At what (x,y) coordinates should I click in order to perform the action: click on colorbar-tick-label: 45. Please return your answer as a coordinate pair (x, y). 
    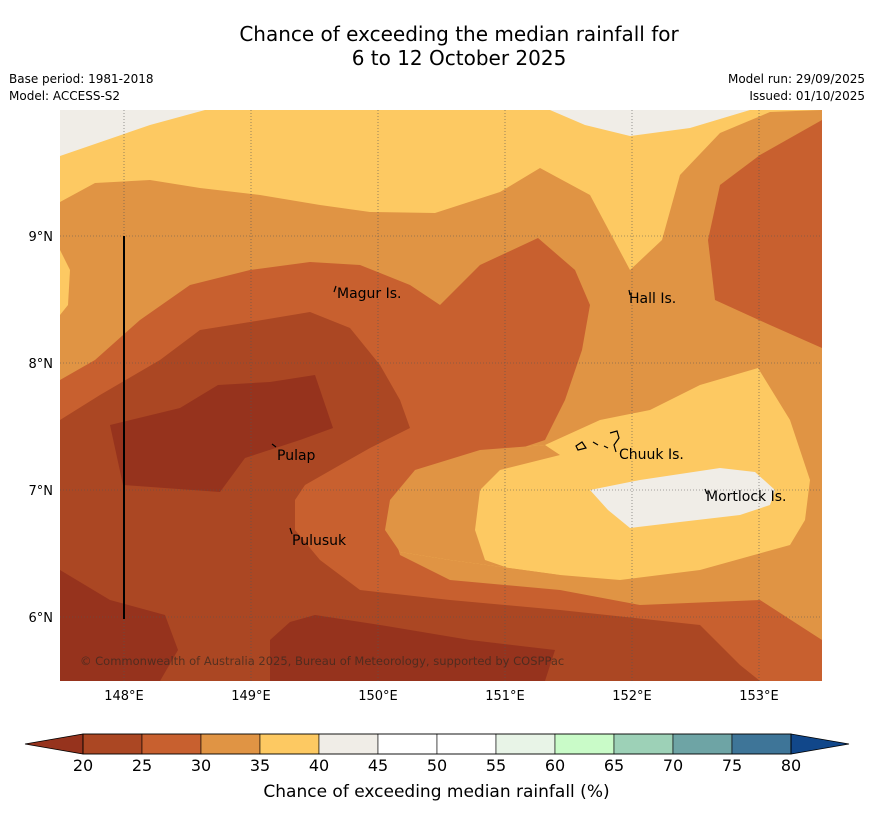
    Looking at the image, I should click on (378, 765).